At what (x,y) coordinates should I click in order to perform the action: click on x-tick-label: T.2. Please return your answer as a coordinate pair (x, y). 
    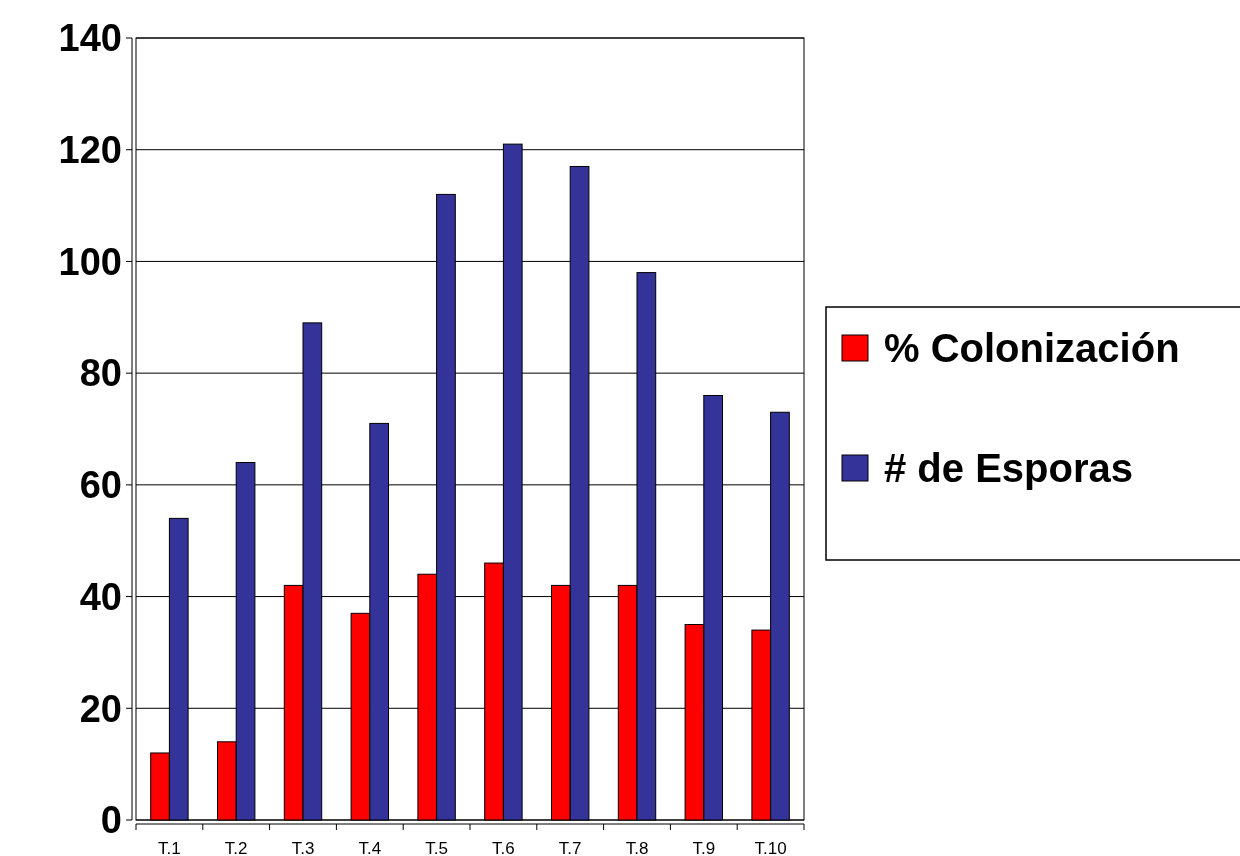
    Looking at the image, I should click on (236, 847).